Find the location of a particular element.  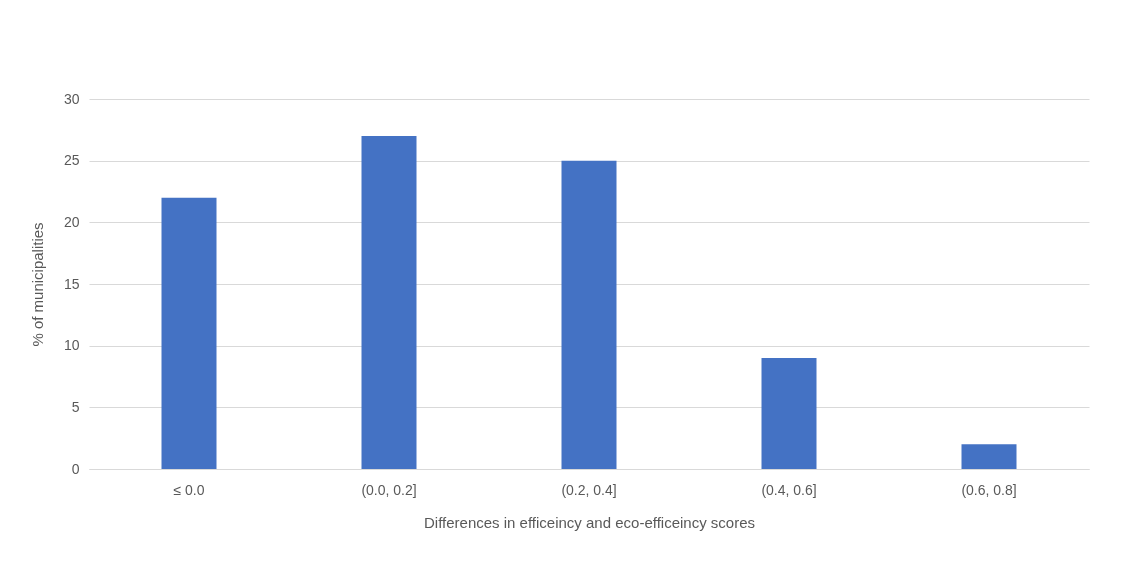

y-tick-label: 30 is located at coordinates (71, 98).